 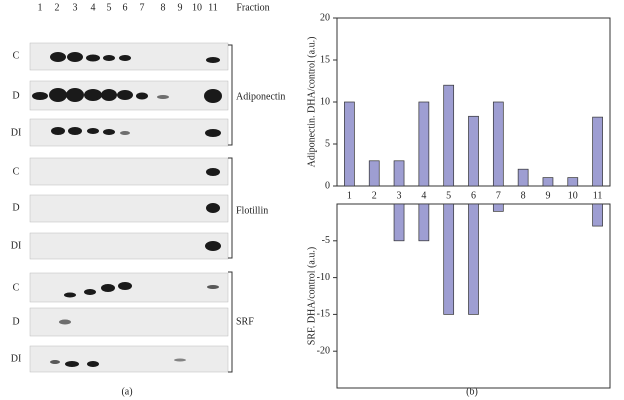 I want to click on fraction-label: 3, so click(x=75, y=7).